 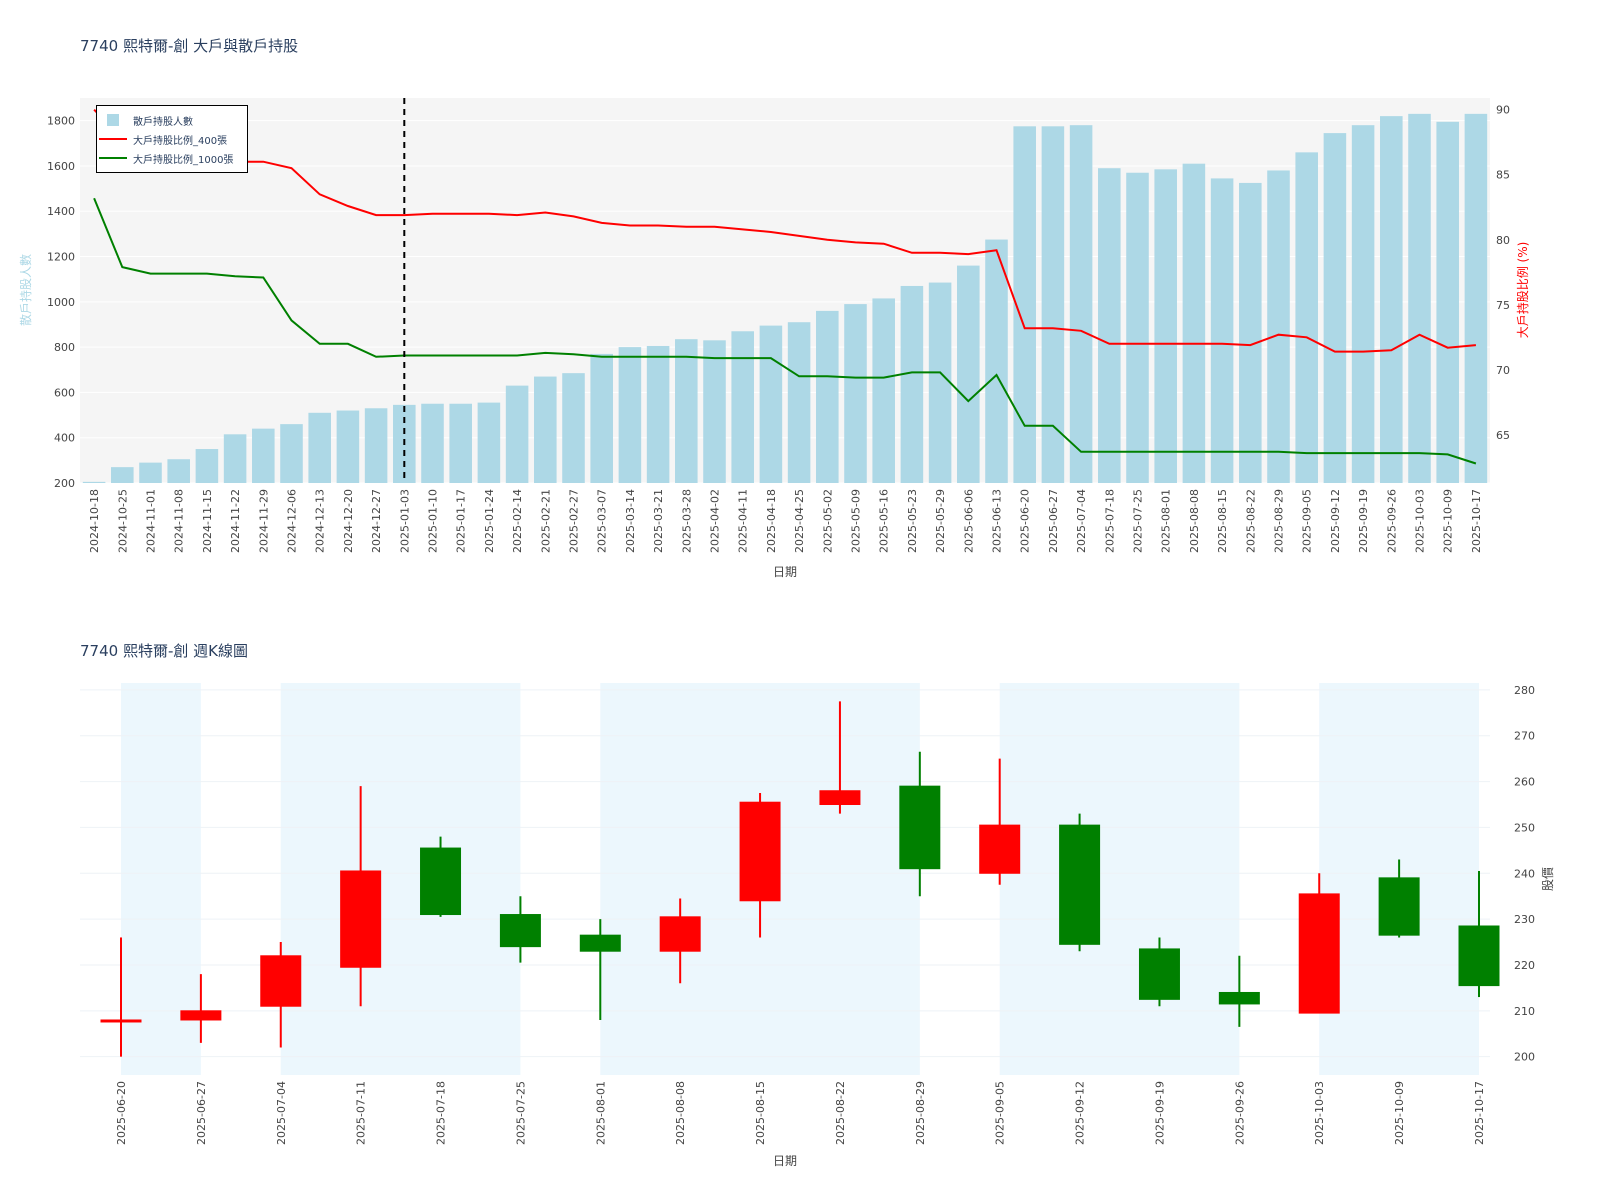 I want to click on x-tick-label: 2025-04-25, so click(x=799, y=521).